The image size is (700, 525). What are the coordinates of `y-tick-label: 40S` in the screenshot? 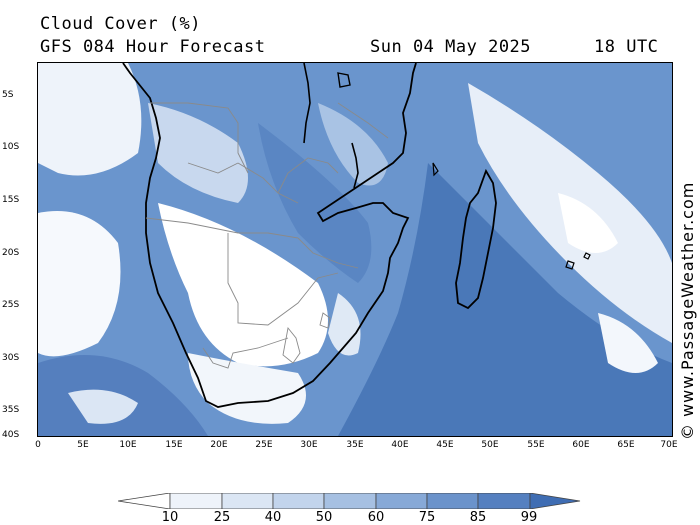 It's located at (11, 435).